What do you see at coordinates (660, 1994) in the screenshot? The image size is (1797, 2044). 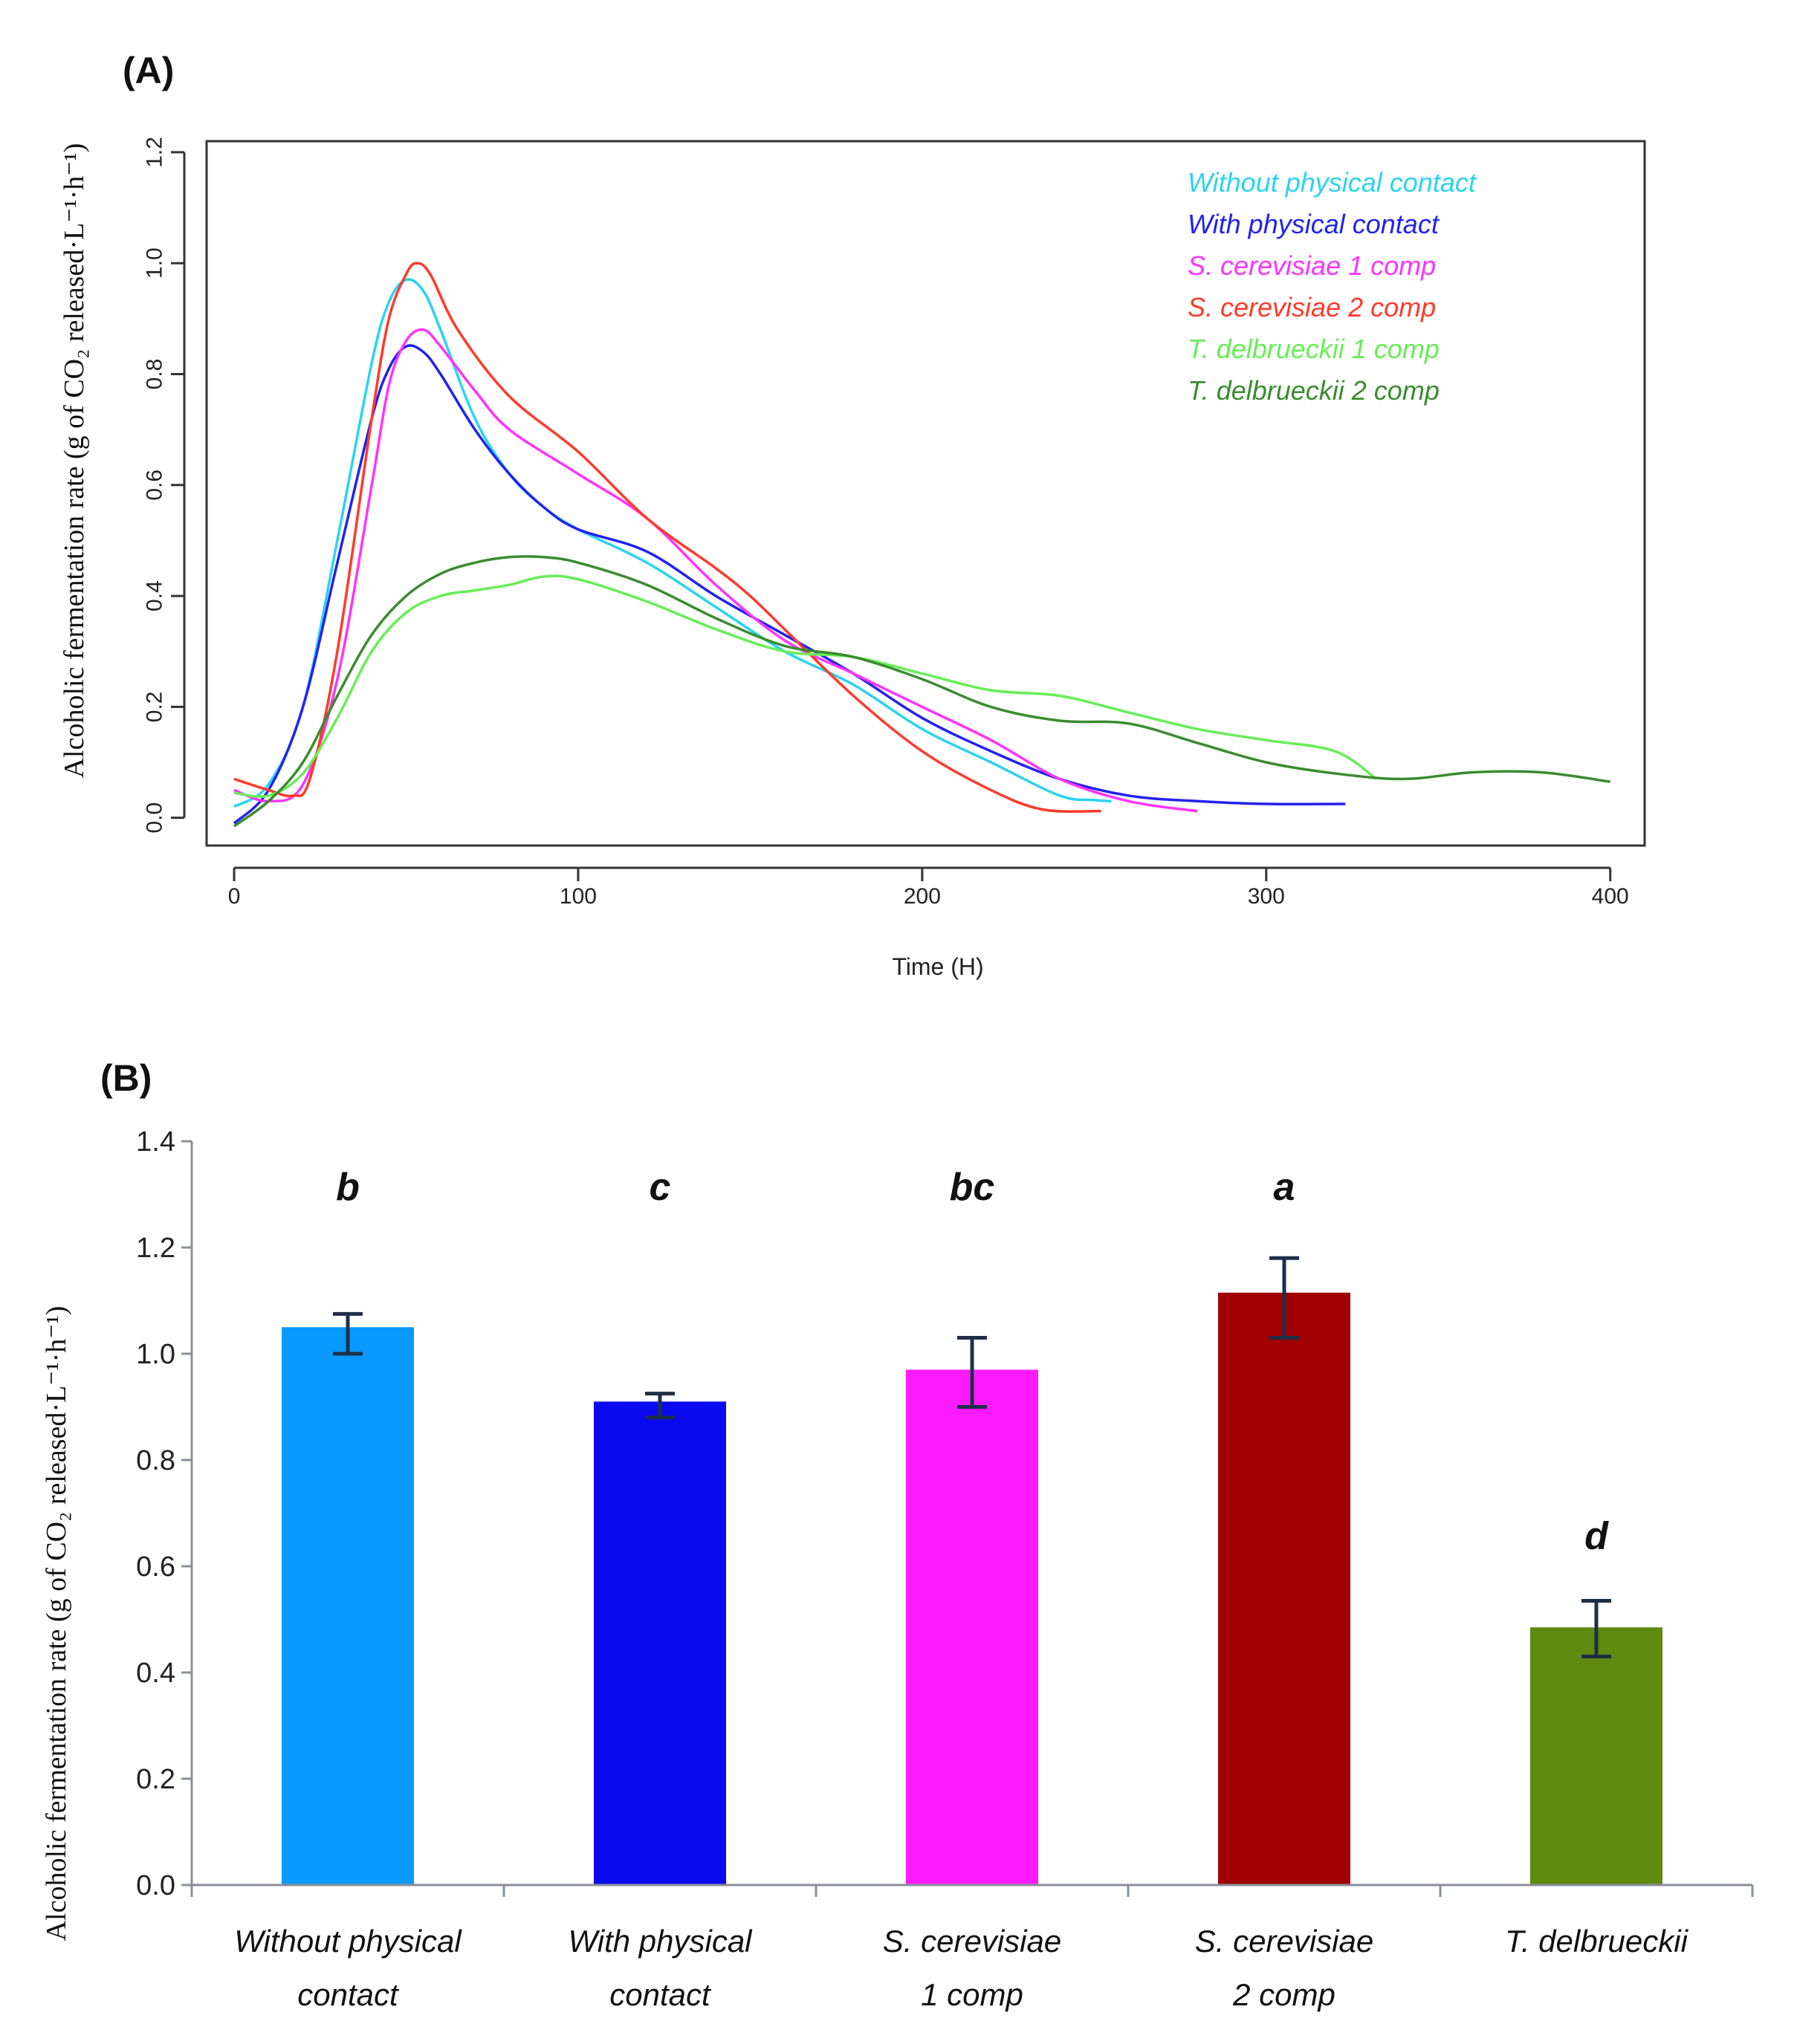 I see `category-label-2: contact` at bounding box center [660, 1994].